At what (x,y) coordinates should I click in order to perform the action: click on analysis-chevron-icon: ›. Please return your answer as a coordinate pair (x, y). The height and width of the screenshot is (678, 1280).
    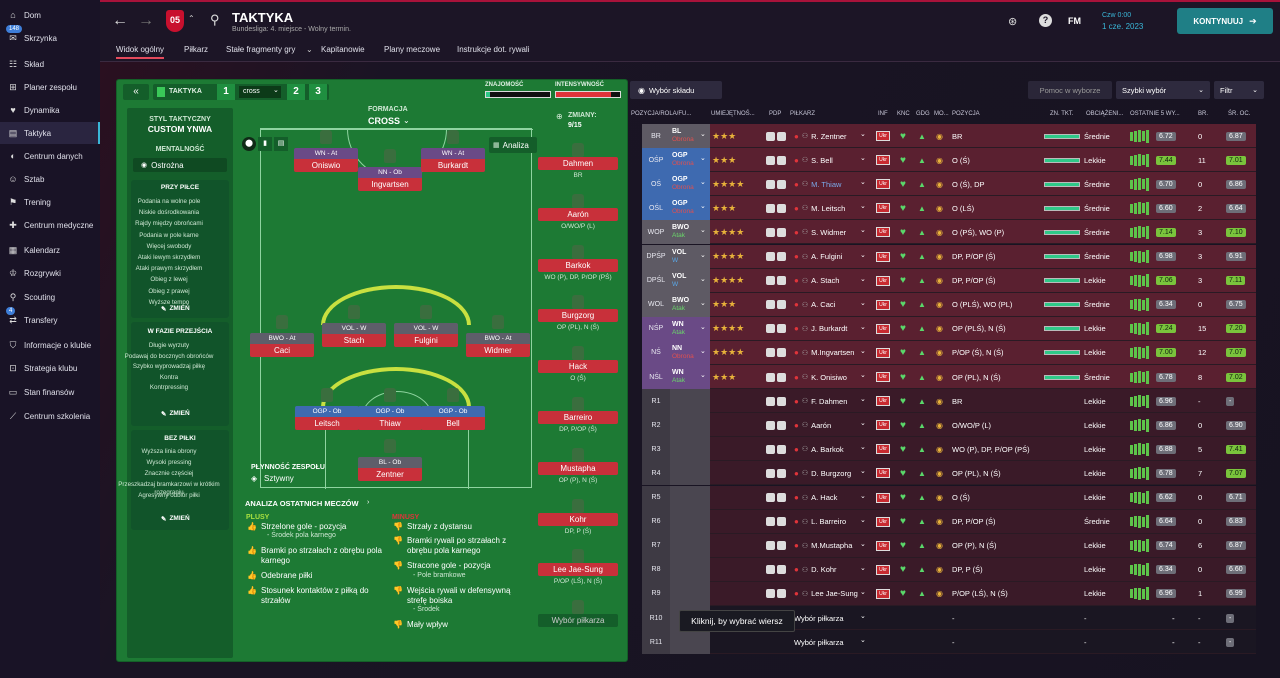
    Looking at the image, I should click on (368, 502).